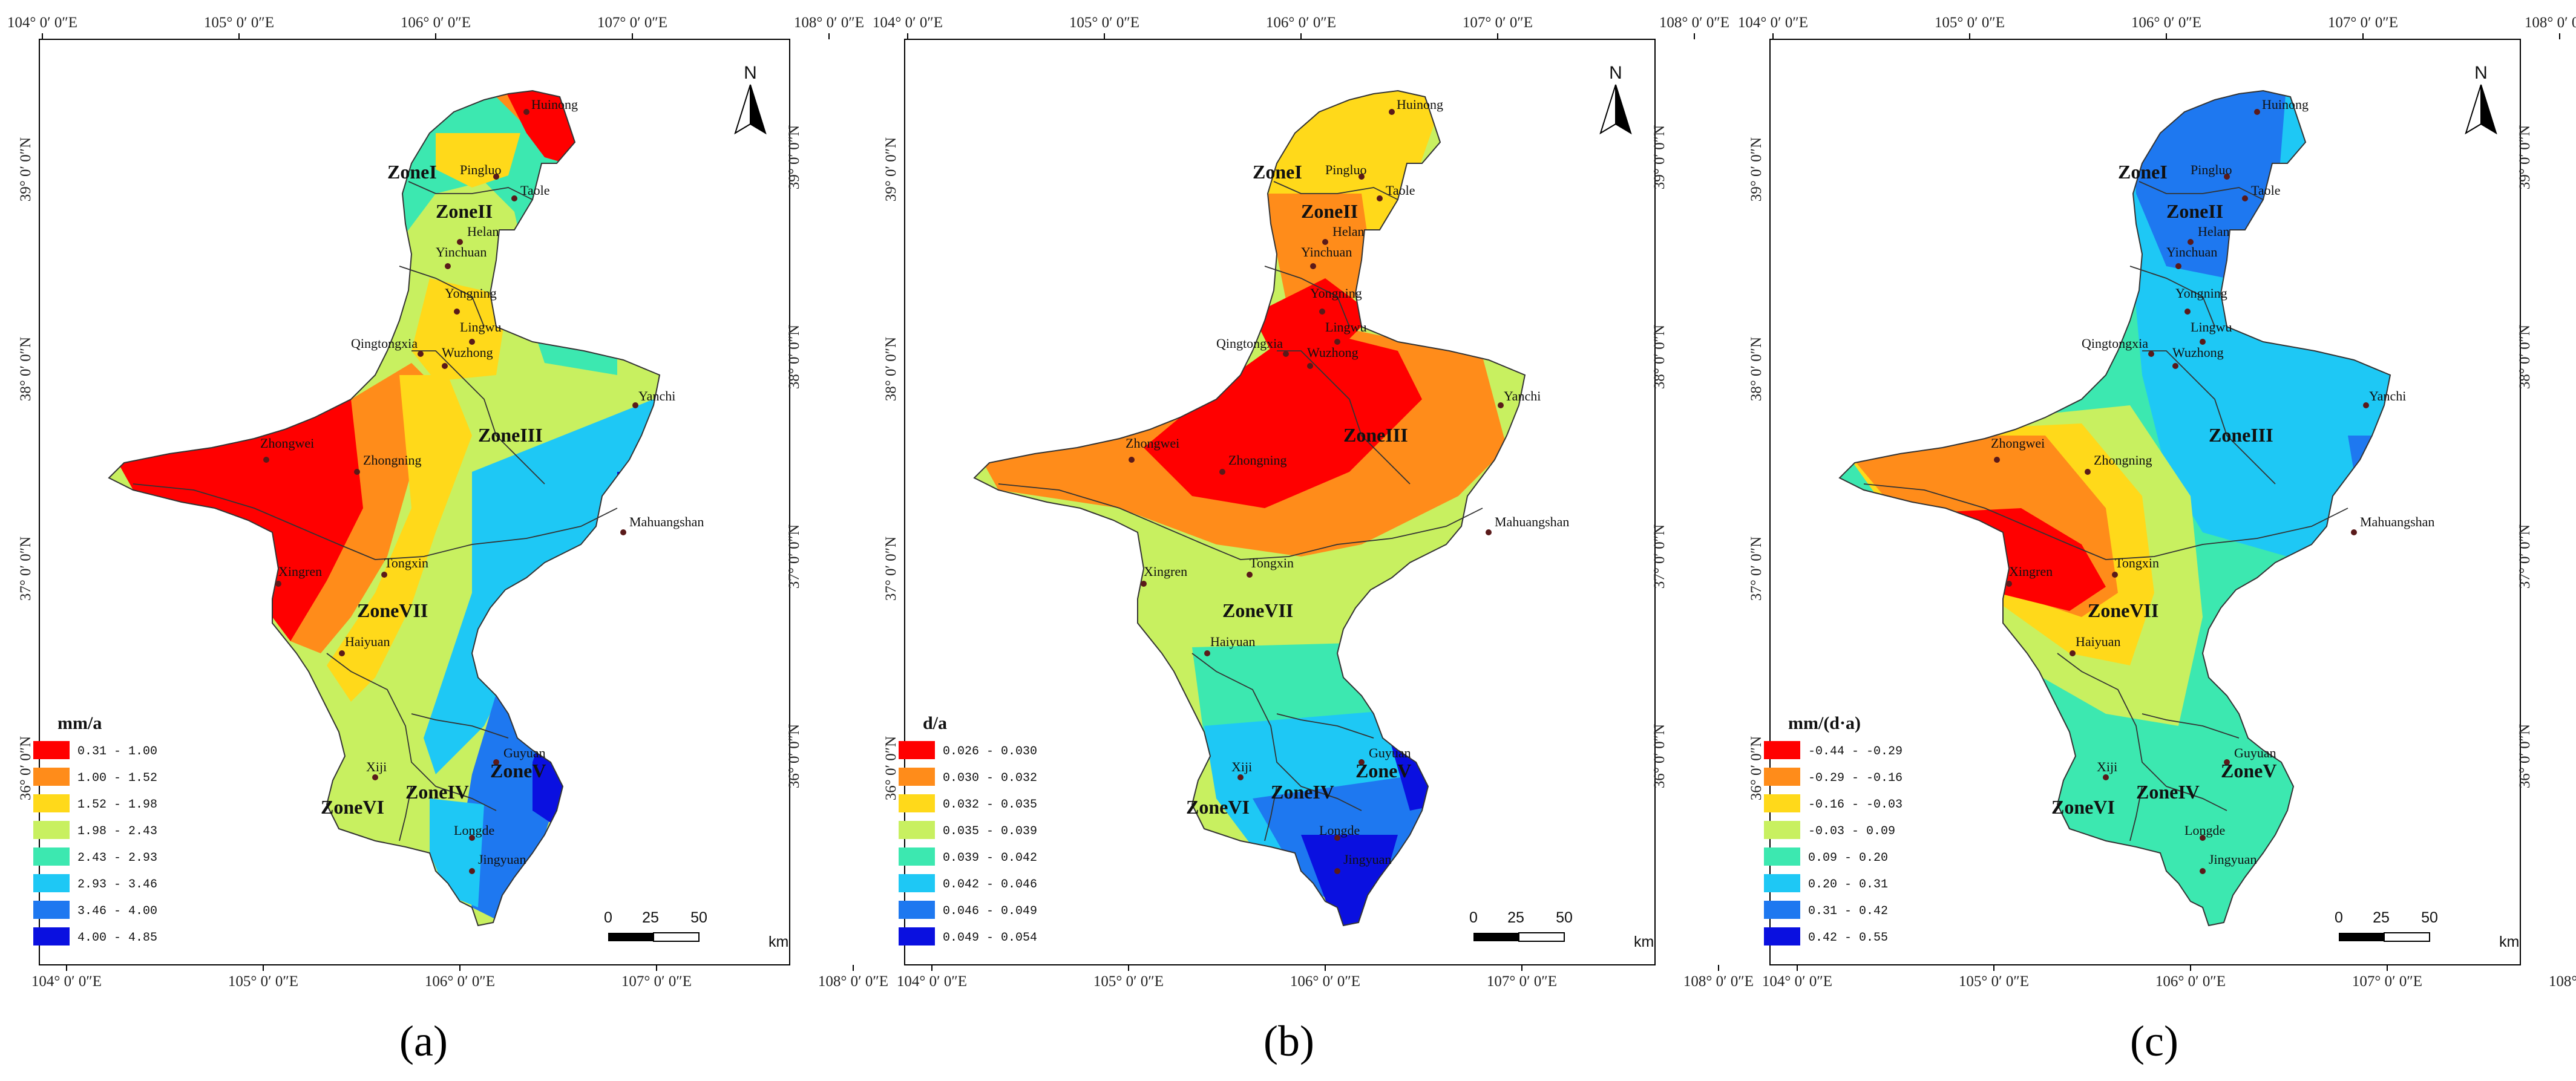  I want to click on city-label: Lingwu, so click(2211, 327).